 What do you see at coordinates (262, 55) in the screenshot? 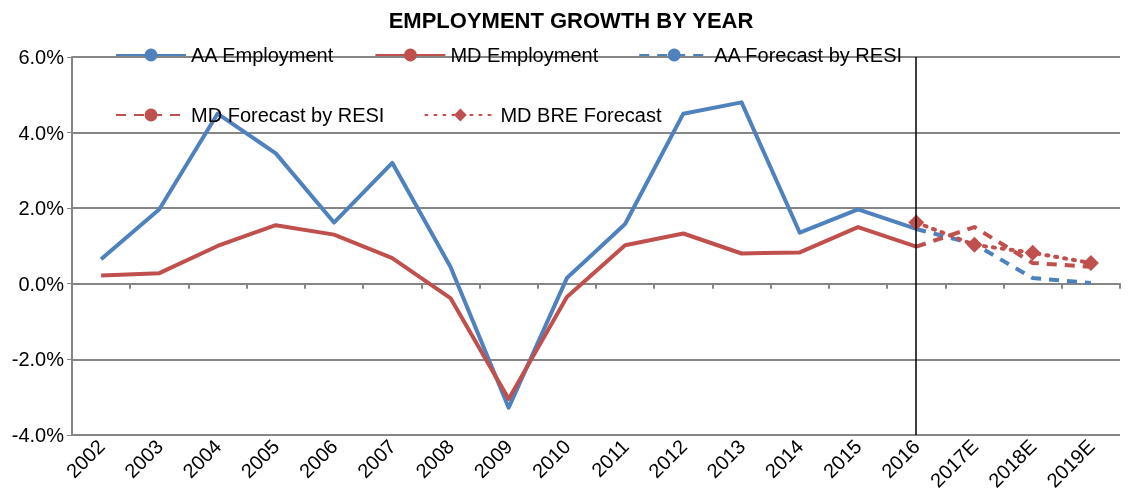
I see `legend-label: AA Employment` at bounding box center [262, 55].